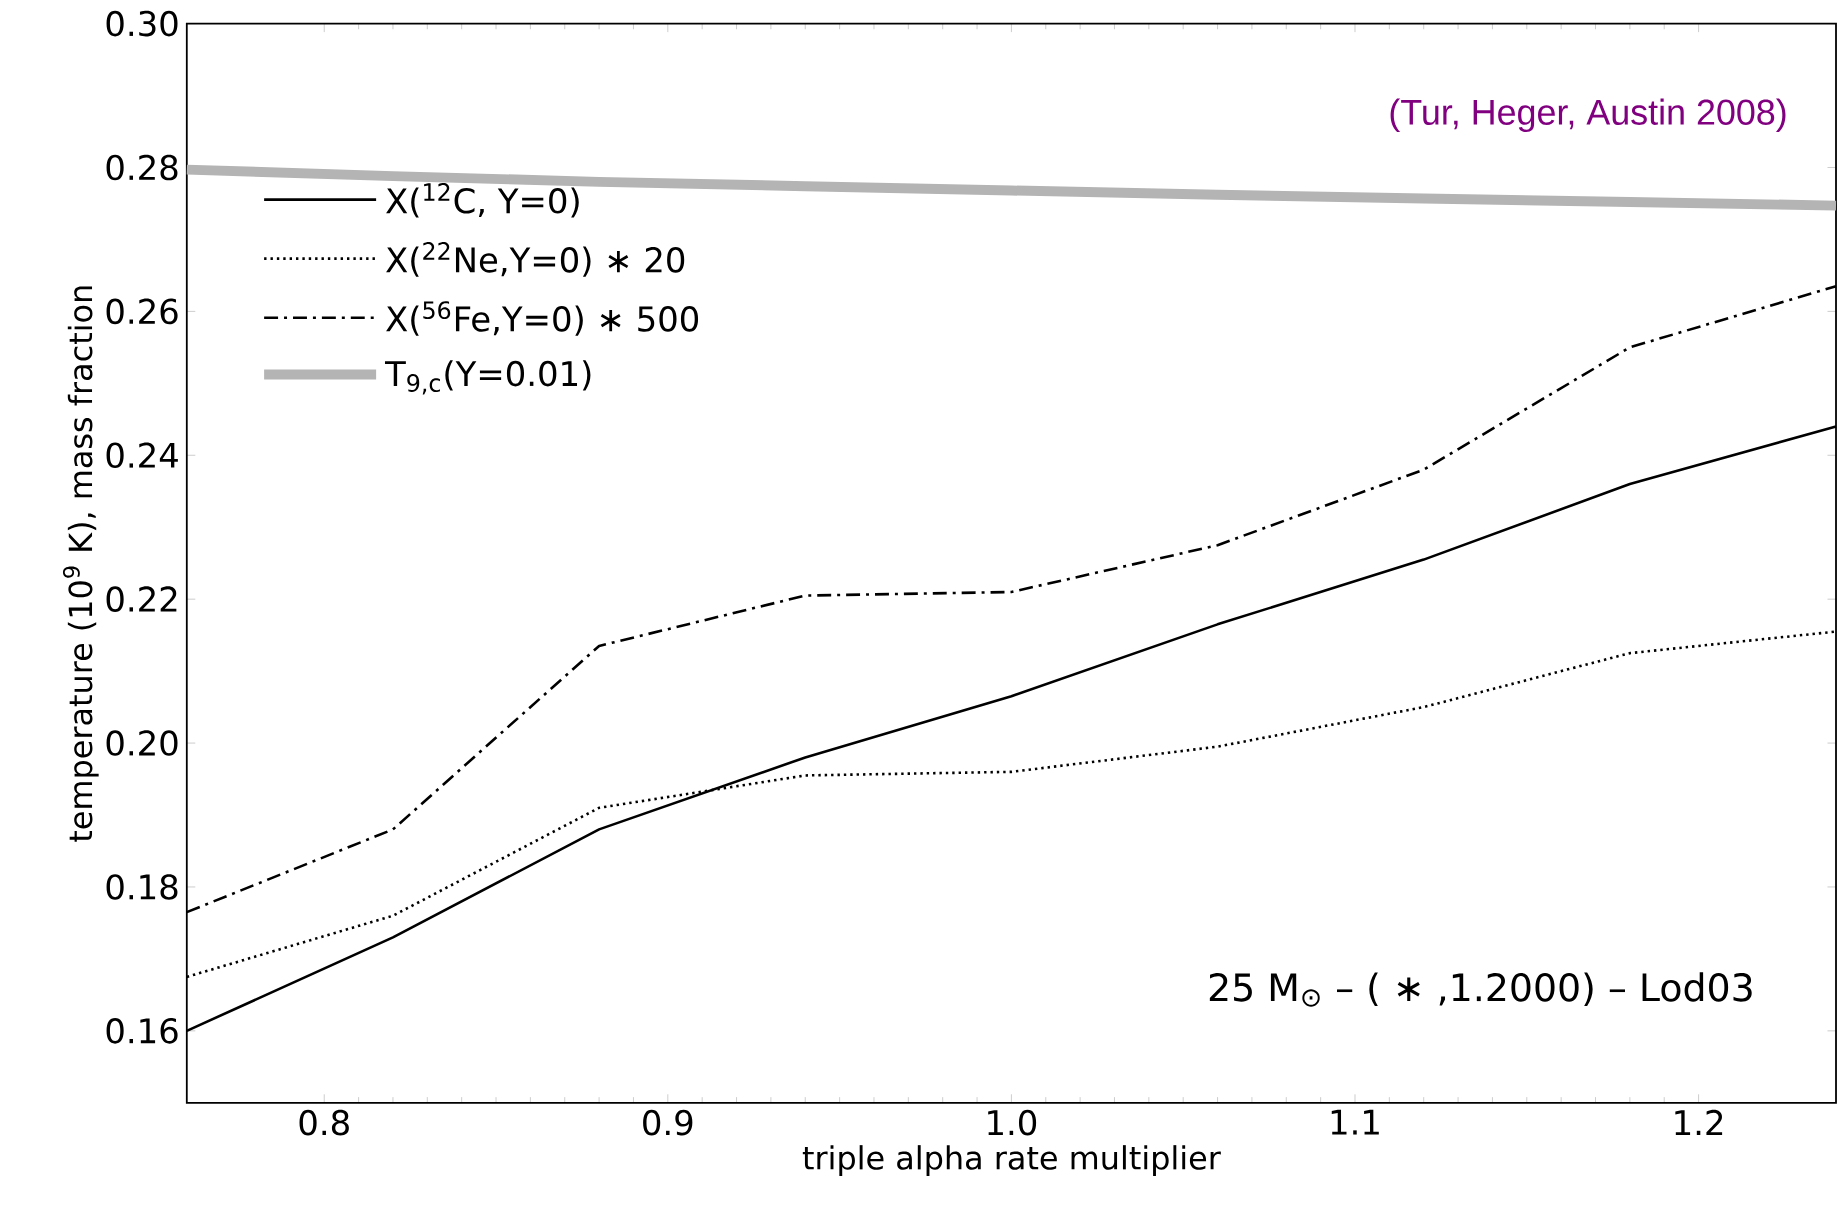  I want to click on y-tick-label: 0.22, so click(141, 599).